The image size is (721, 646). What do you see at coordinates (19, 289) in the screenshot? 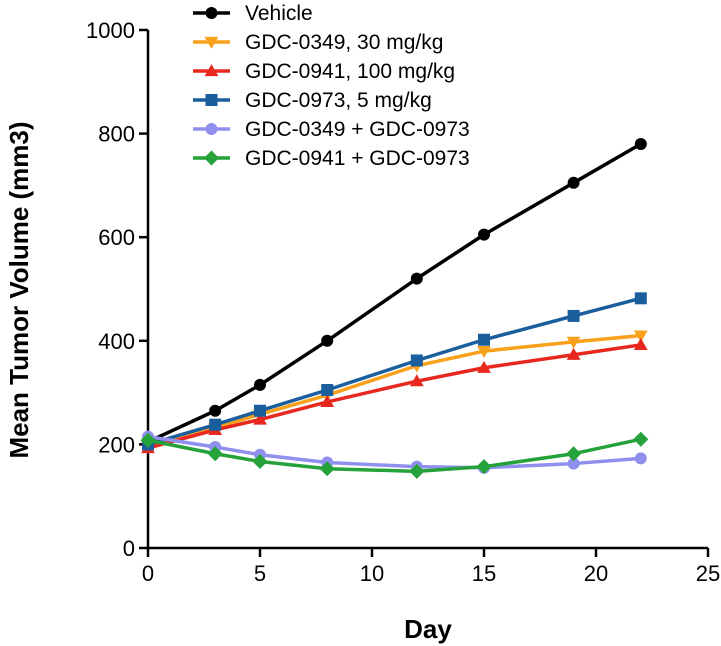
I see `y-axis-title: Mean Tumor Volume (mm3)` at bounding box center [19, 289].